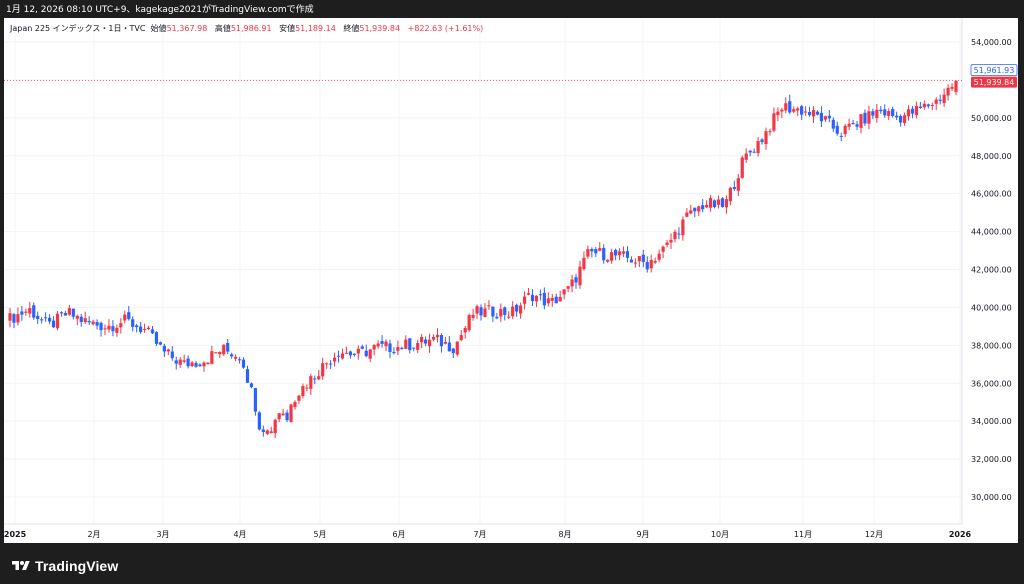 The width and height of the screenshot is (1024, 584). What do you see at coordinates (994, 70) in the screenshot?
I see `prev-price-tag: 51,961.93` at bounding box center [994, 70].